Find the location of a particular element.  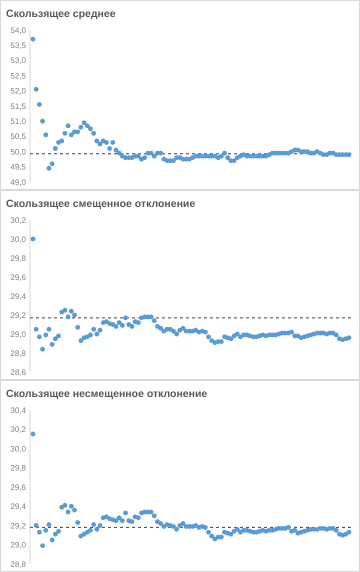

y-tick-label: 50,5 is located at coordinates (18, 137).